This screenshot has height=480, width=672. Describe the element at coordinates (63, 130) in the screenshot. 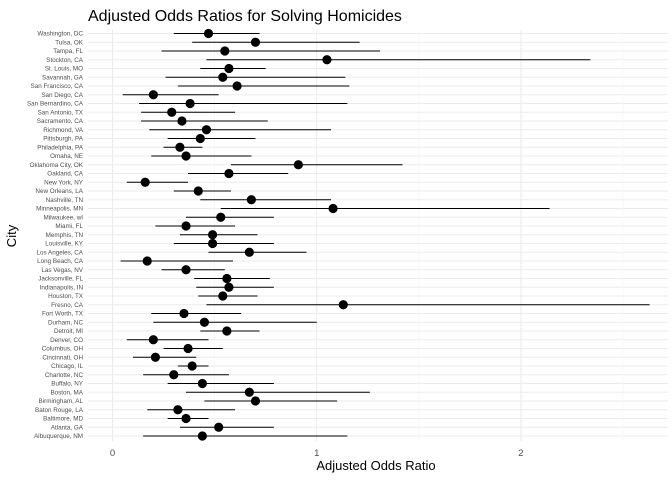

I see `y-tick-label: Richmond, VA` at that location.